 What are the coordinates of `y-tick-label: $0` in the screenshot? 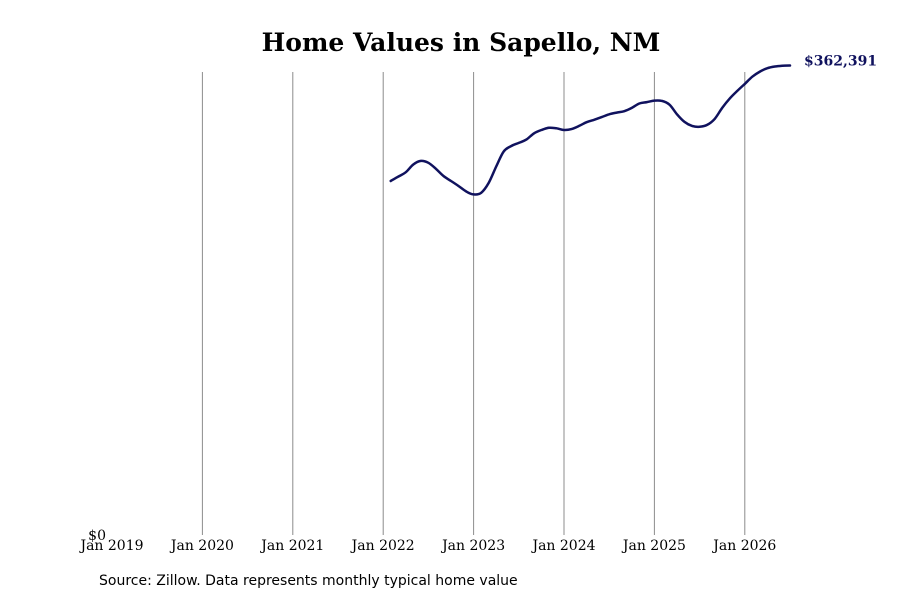 It's located at (97, 536).